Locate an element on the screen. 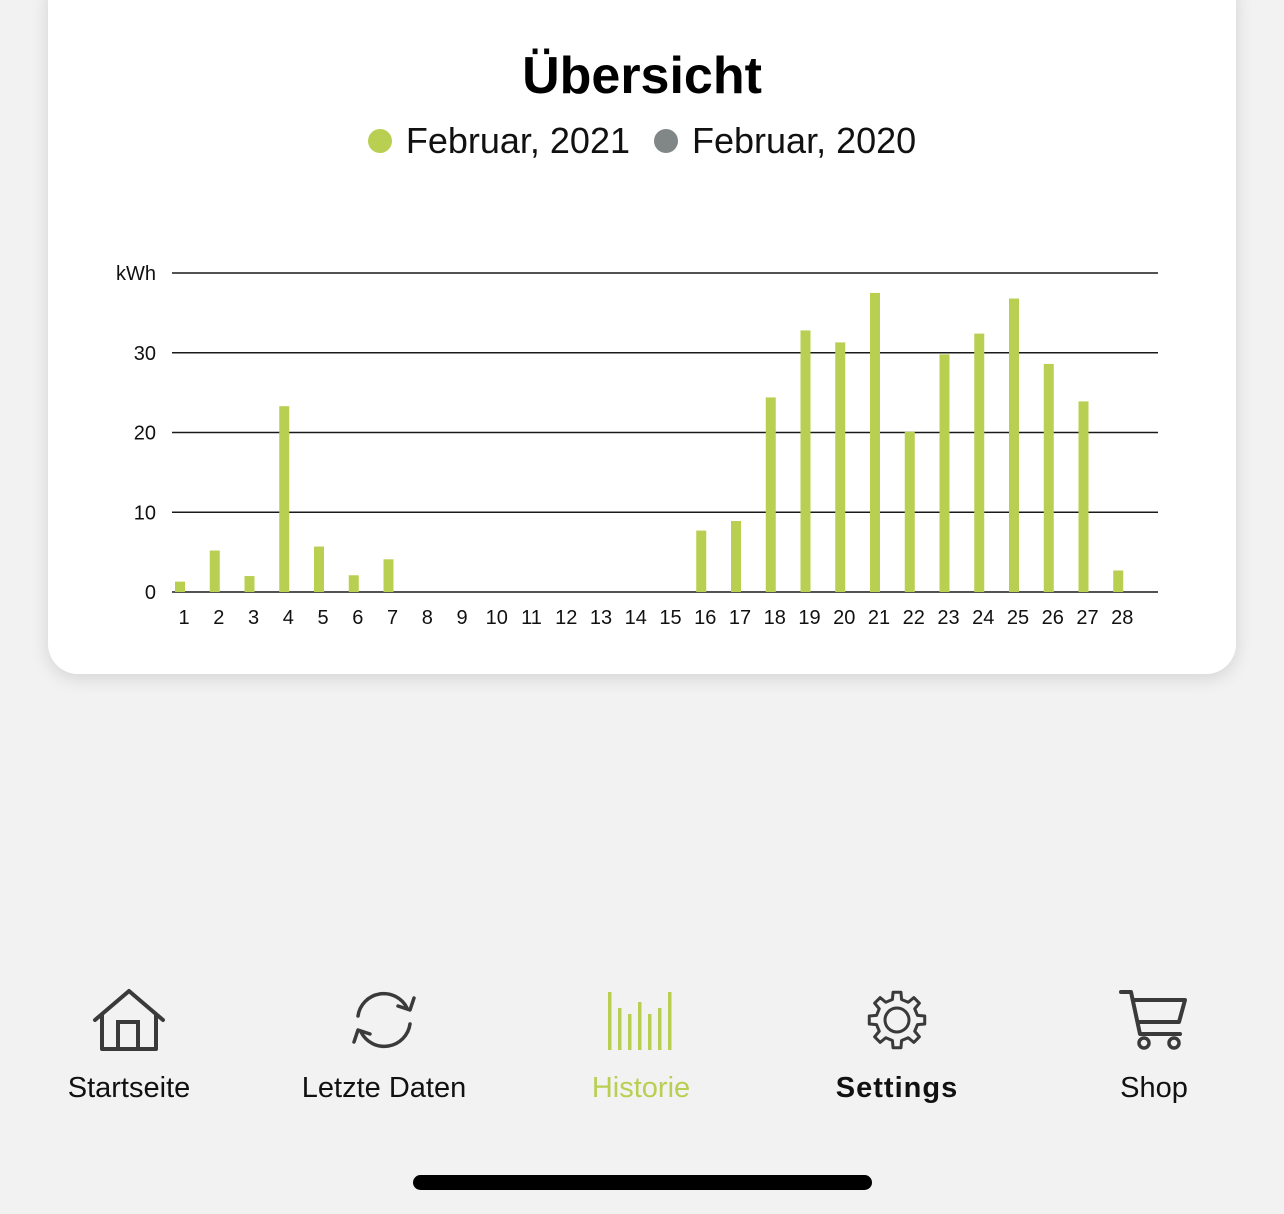 This screenshot has width=1284, height=1214. card-title: Übersicht is located at coordinates (642, 76).